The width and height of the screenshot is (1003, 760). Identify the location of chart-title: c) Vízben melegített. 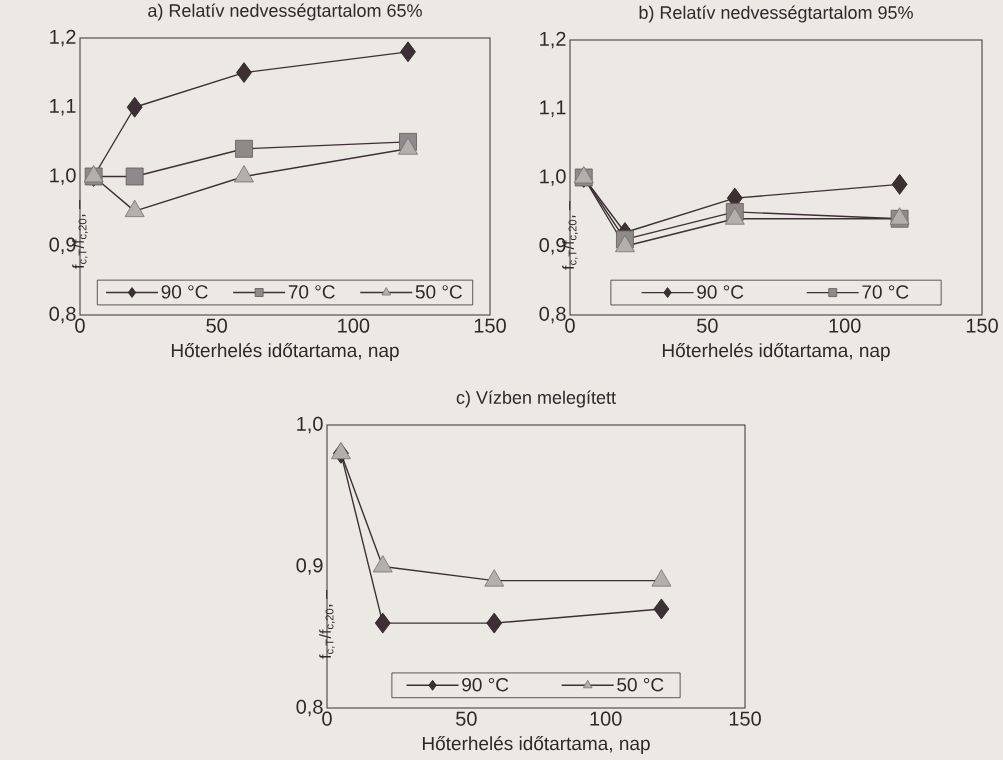
(536, 399).